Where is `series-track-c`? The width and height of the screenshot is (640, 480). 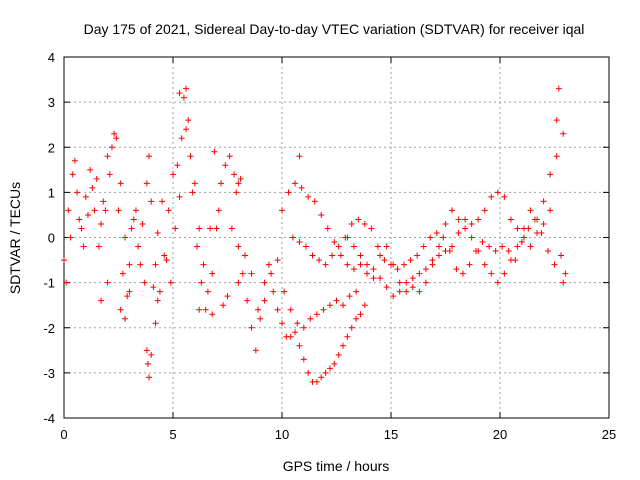
series-track-c is located at coordinates (301, 314).